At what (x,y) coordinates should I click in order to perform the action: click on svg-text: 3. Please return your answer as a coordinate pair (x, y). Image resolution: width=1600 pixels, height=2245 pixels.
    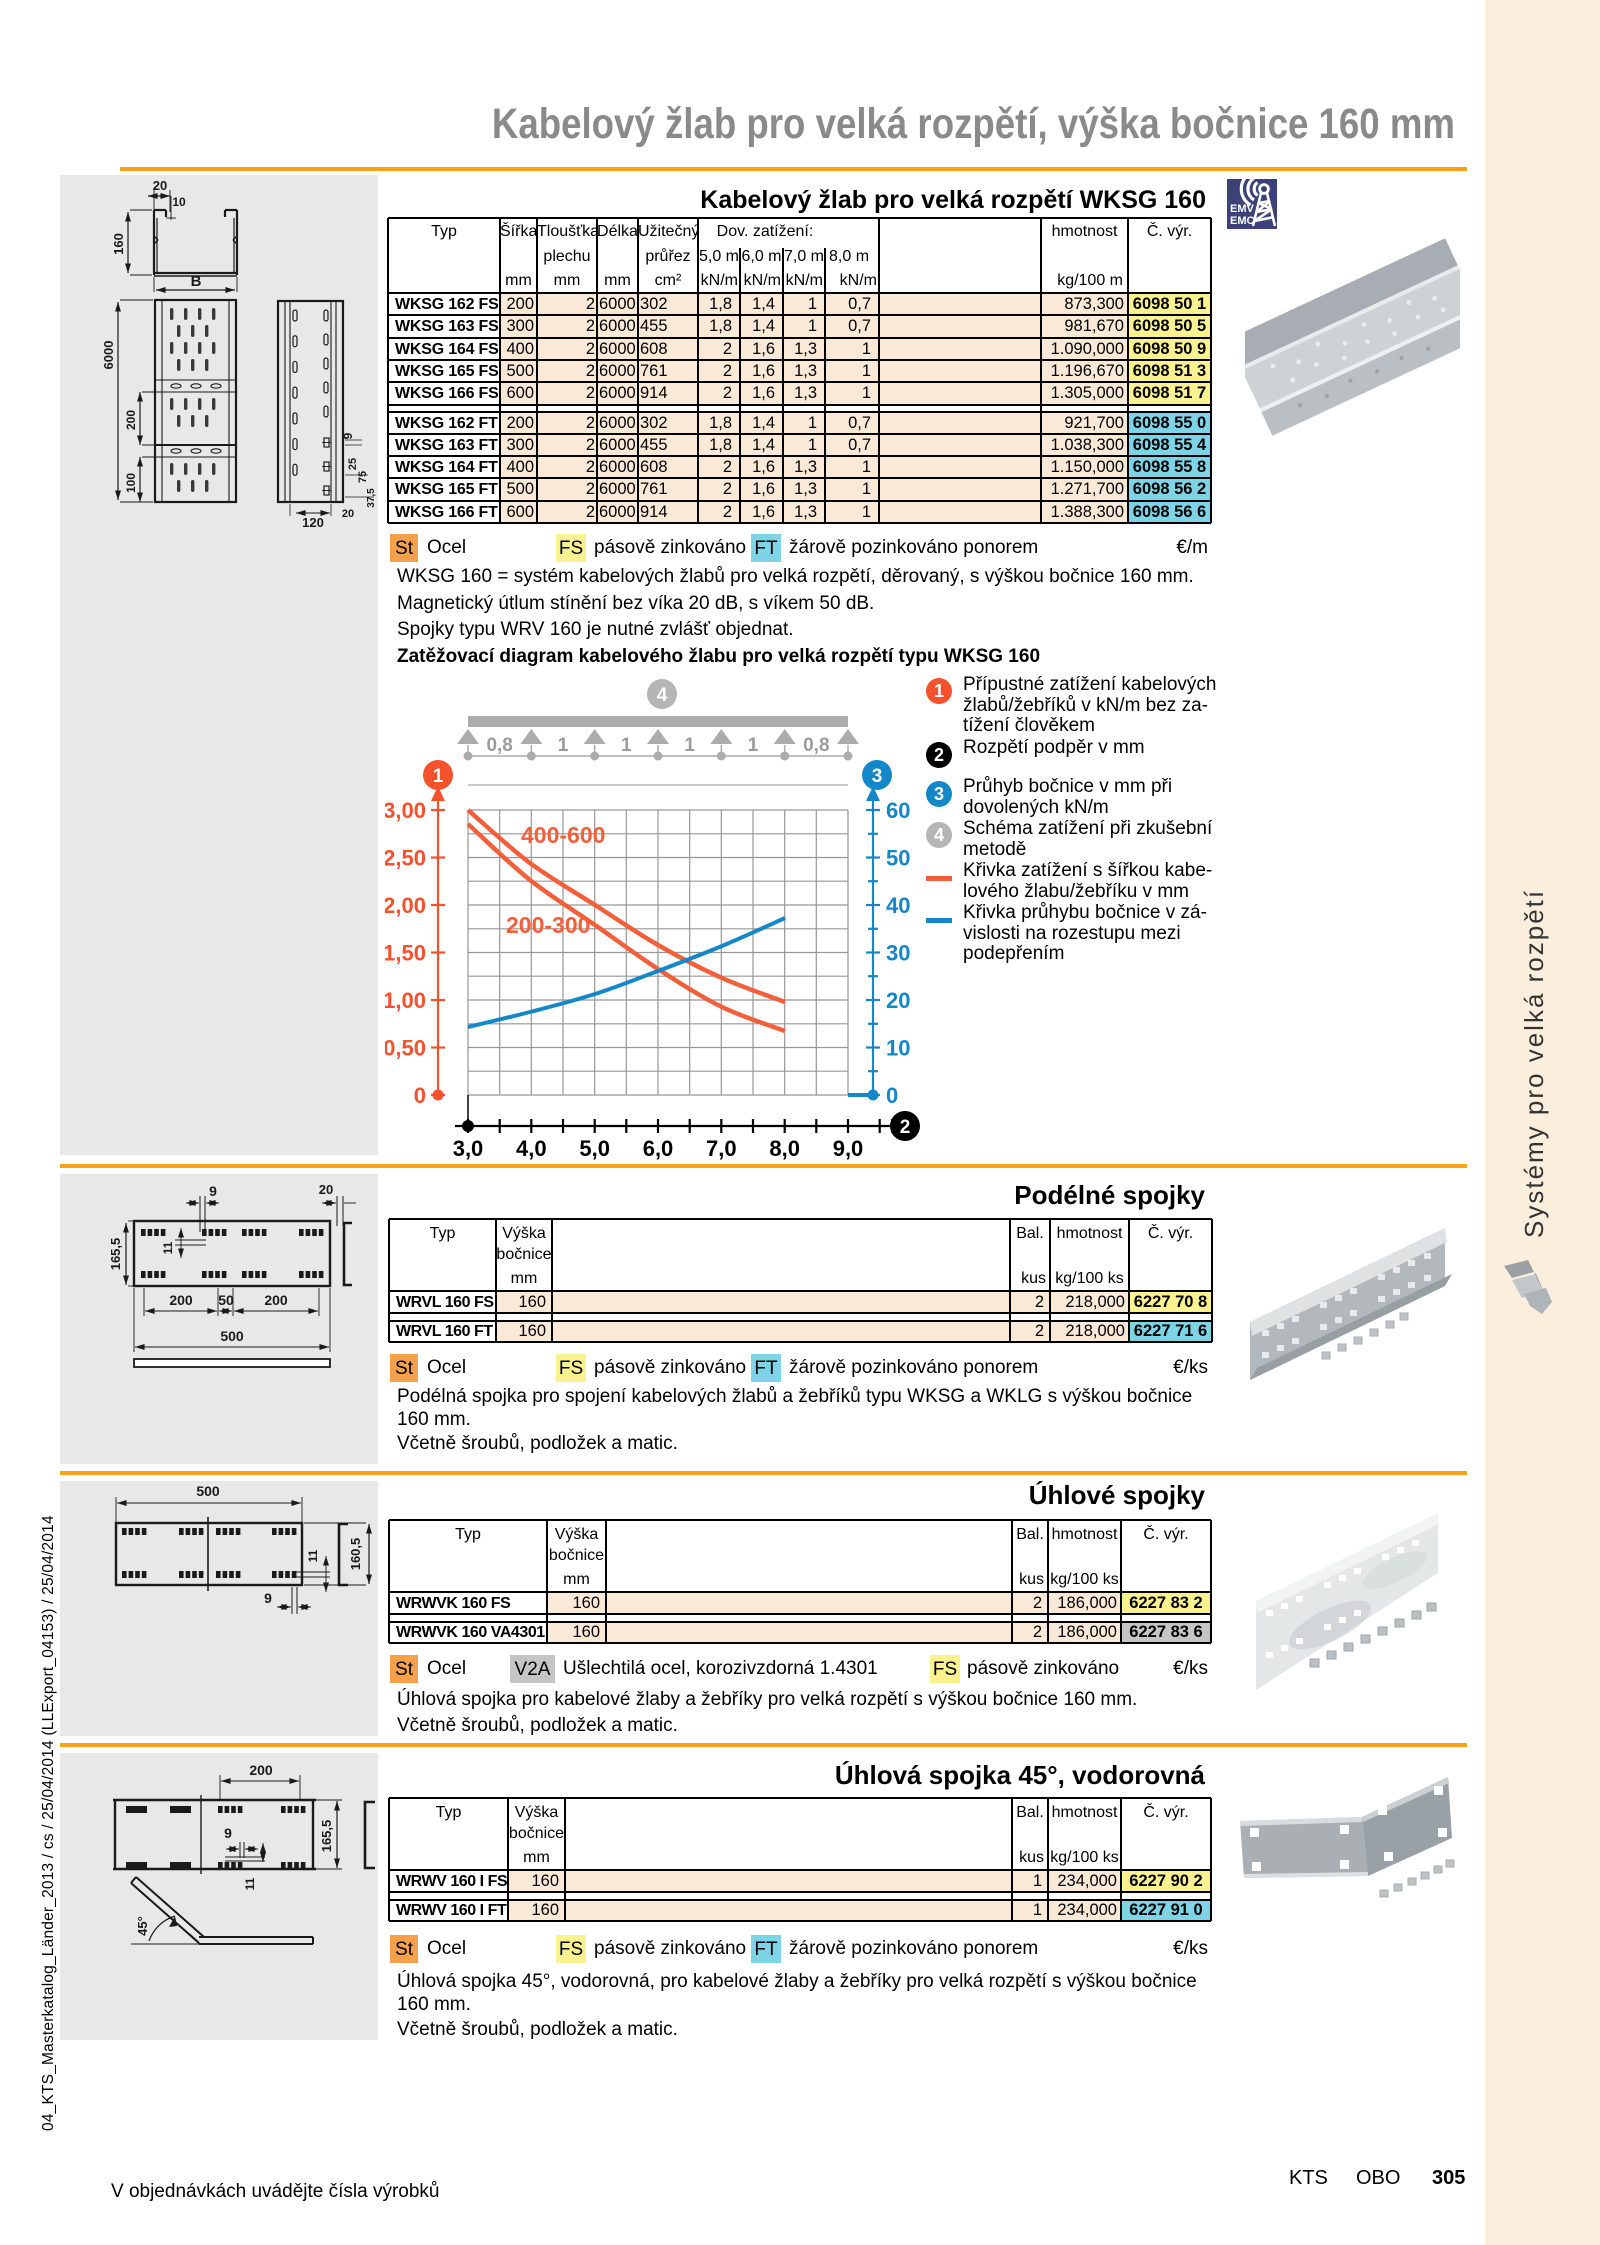
    Looking at the image, I should click on (877, 776).